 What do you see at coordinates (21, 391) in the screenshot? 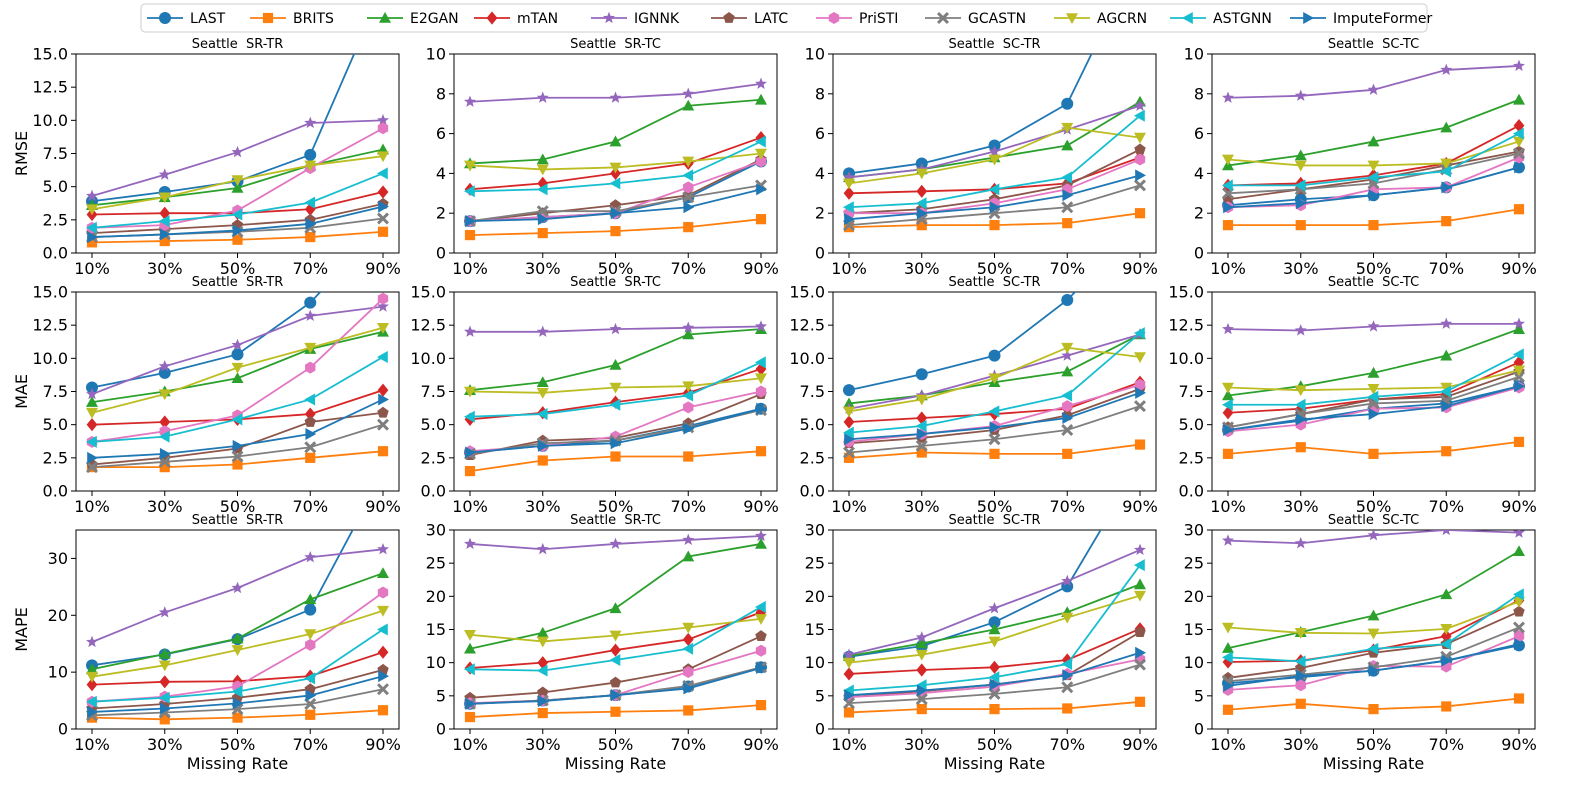
I see `y-axis-label: MAE` at bounding box center [21, 391].